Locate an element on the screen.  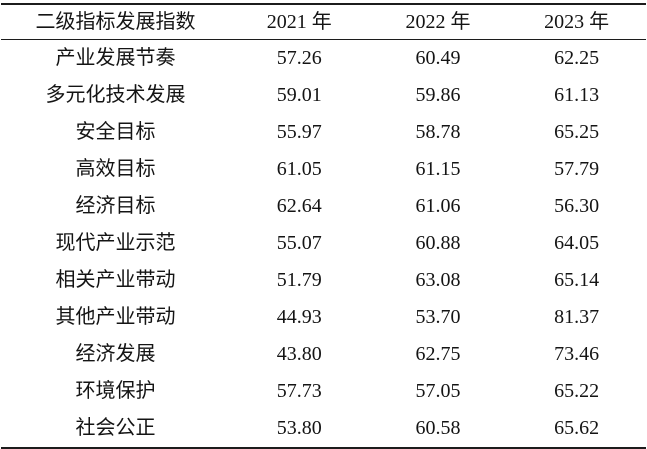
value-cell: 62.64 is located at coordinates (299, 206).